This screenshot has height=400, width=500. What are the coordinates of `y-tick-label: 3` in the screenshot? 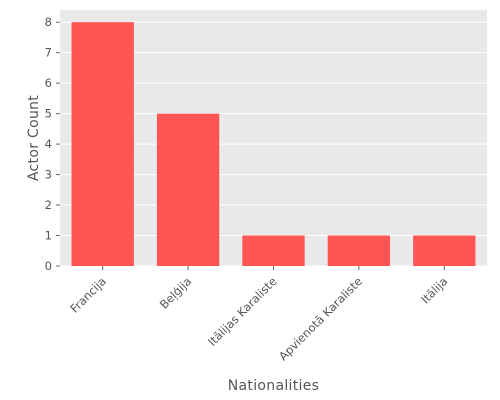 It's located at (48, 175).